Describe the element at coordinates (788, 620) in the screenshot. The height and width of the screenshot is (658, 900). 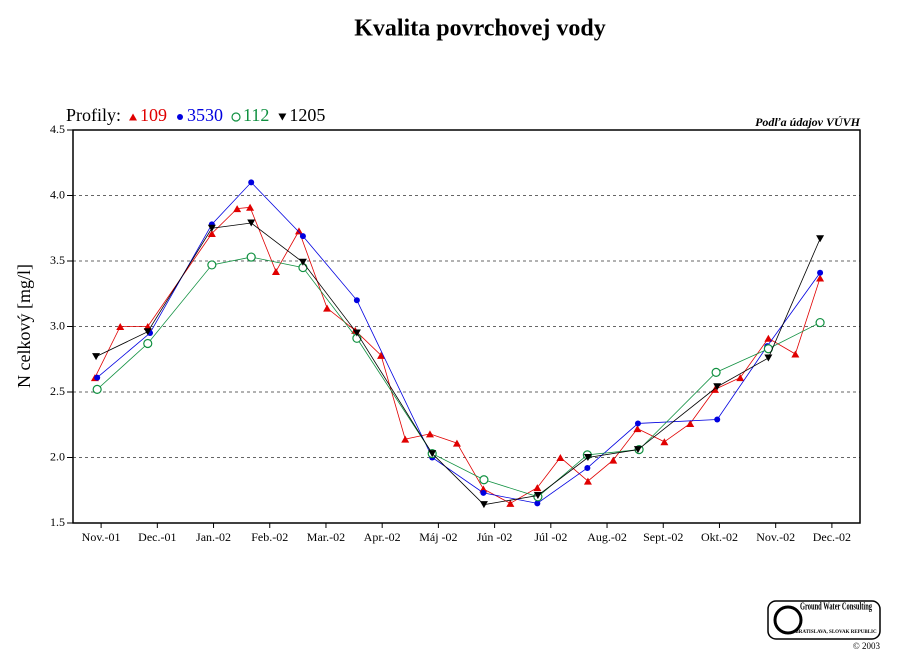
I see `logo-icon` at that location.